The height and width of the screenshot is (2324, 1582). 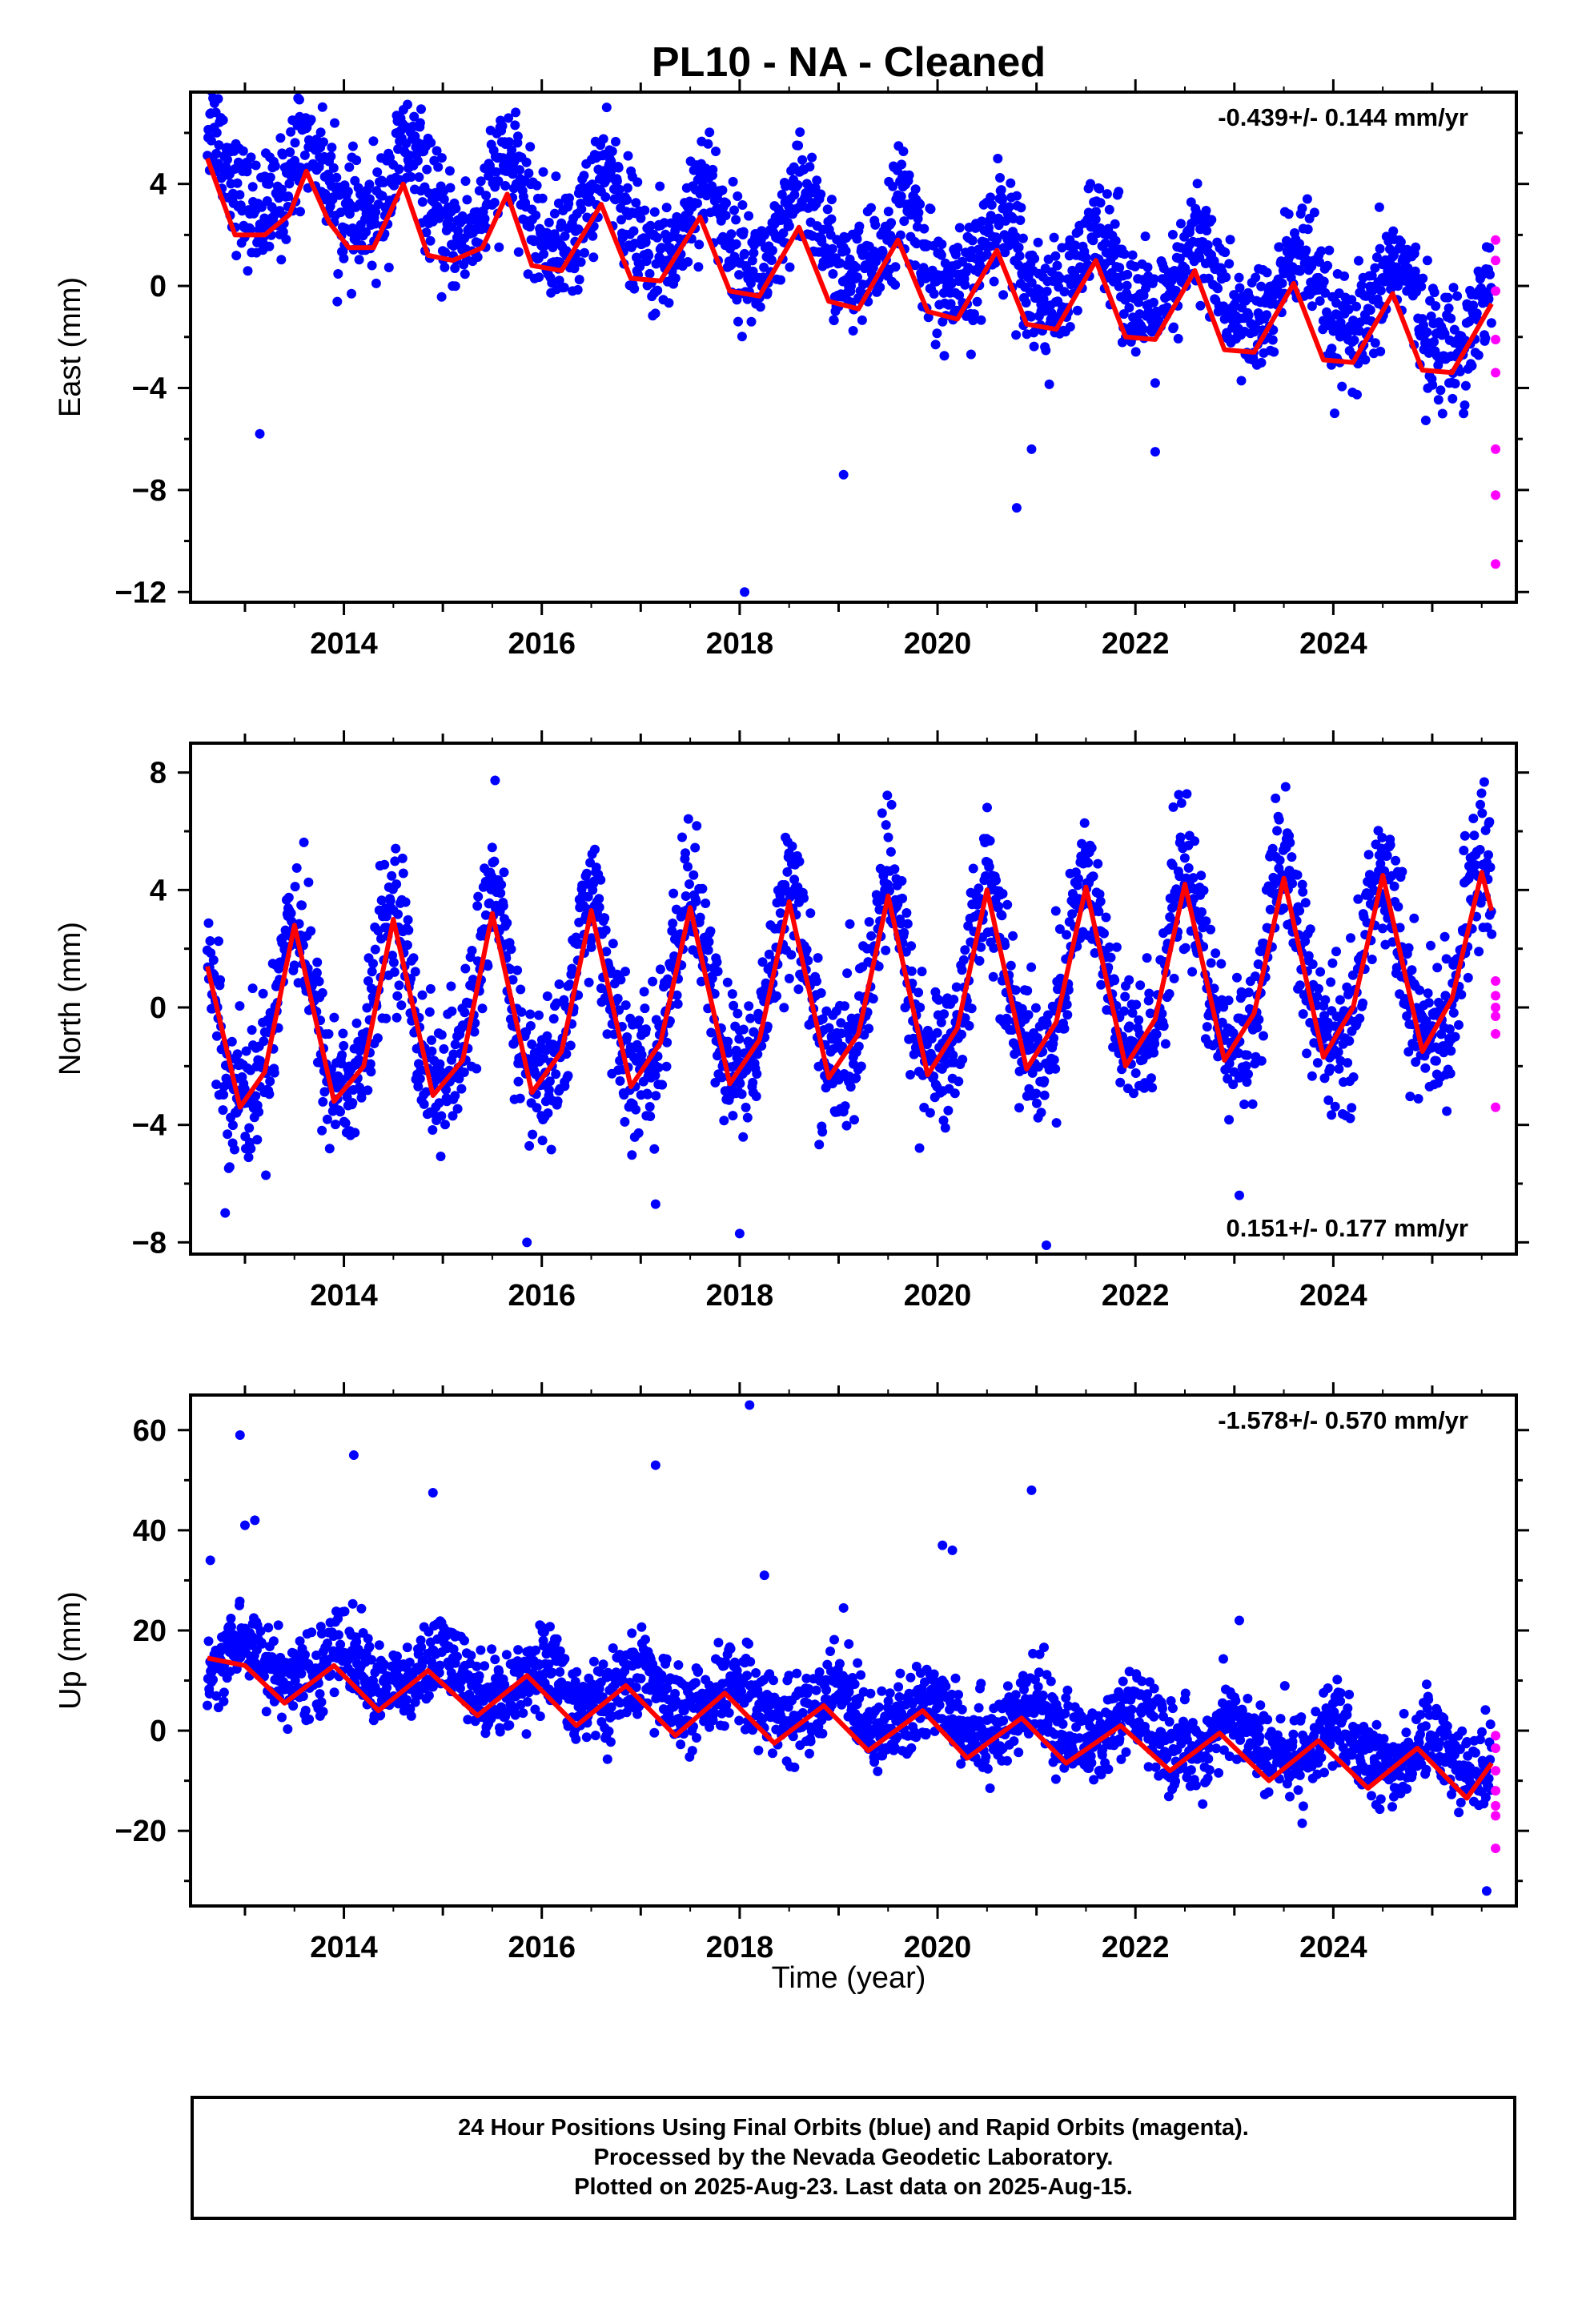 I want to click on y-tick-label: 4, so click(x=158, y=185).